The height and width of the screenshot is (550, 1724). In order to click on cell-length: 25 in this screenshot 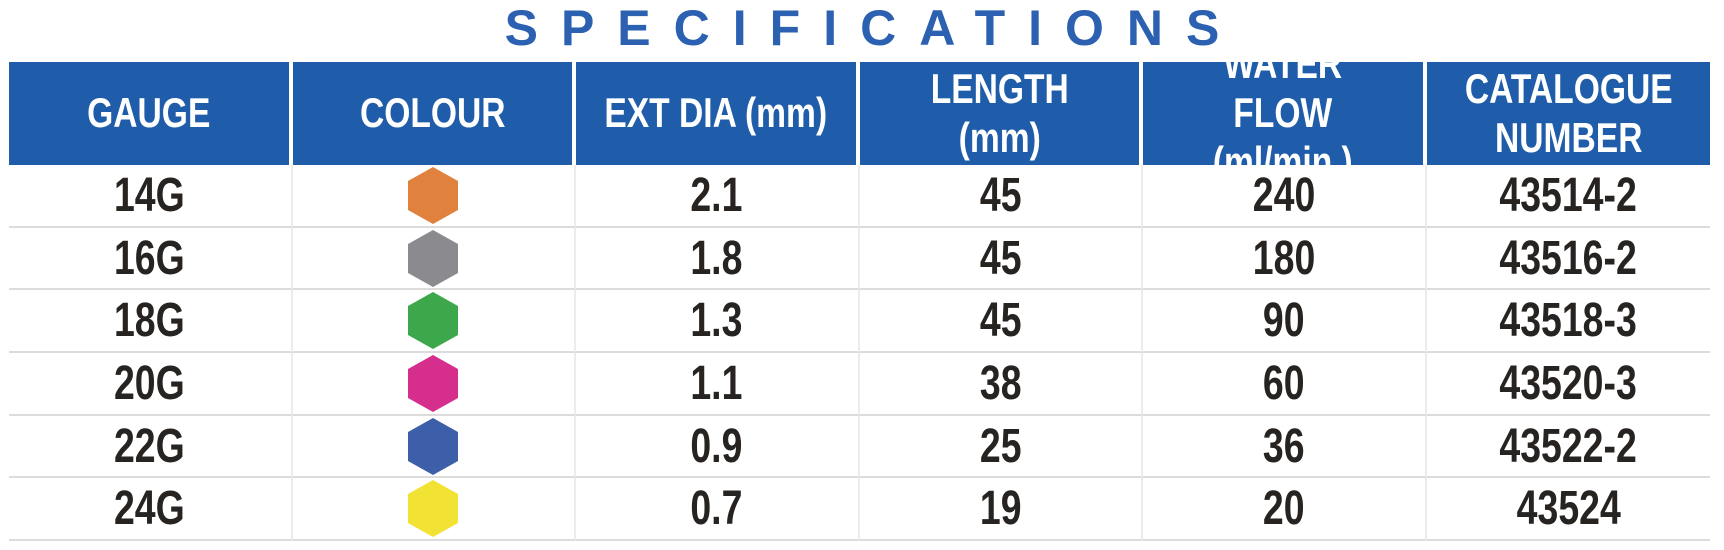, I will do `click(1001, 447)`.